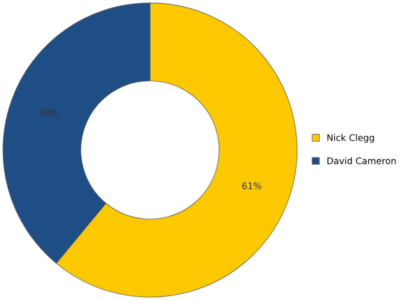 Image resolution: width=400 pixels, height=300 pixels. What do you see at coordinates (252, 186) in the screenshot?
I see `data-label: 61%` at bounding box center [252, 186].